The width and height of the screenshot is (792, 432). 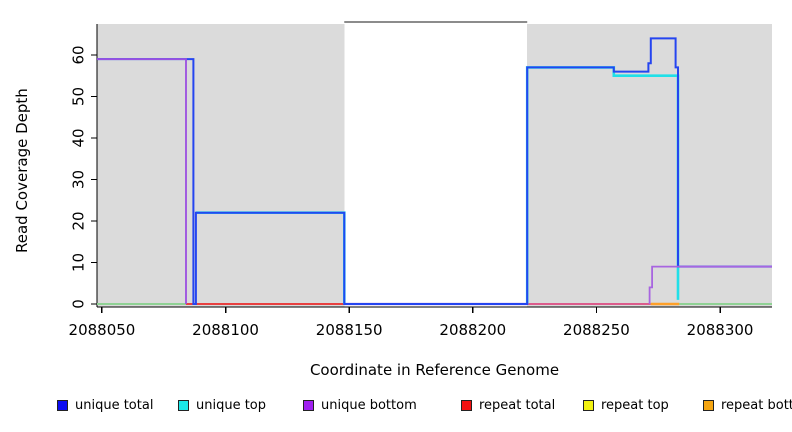 What do you see at coordinates (78, 137) in the screenshot?
I see `y-tick-label: 40` at bounding box center [78, 137].